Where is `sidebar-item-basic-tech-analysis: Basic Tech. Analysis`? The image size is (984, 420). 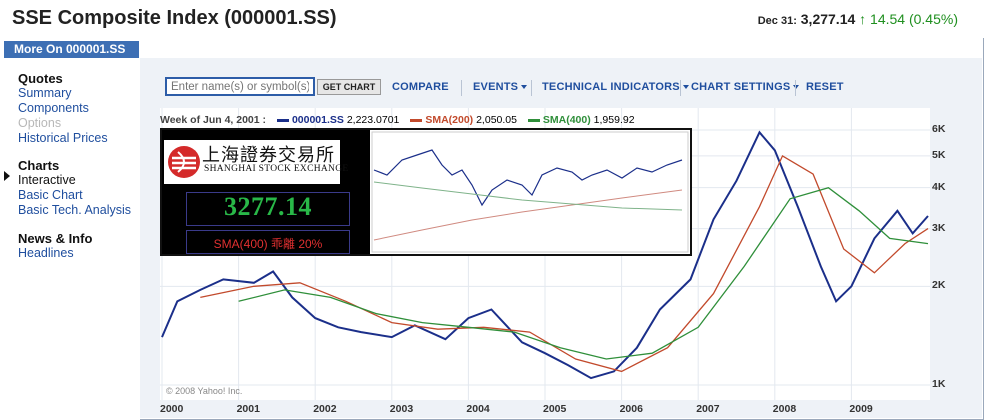
sidebar-item-basic-tech-analysis: Basic Tech. Analysis is located at coordinates (75, 210).